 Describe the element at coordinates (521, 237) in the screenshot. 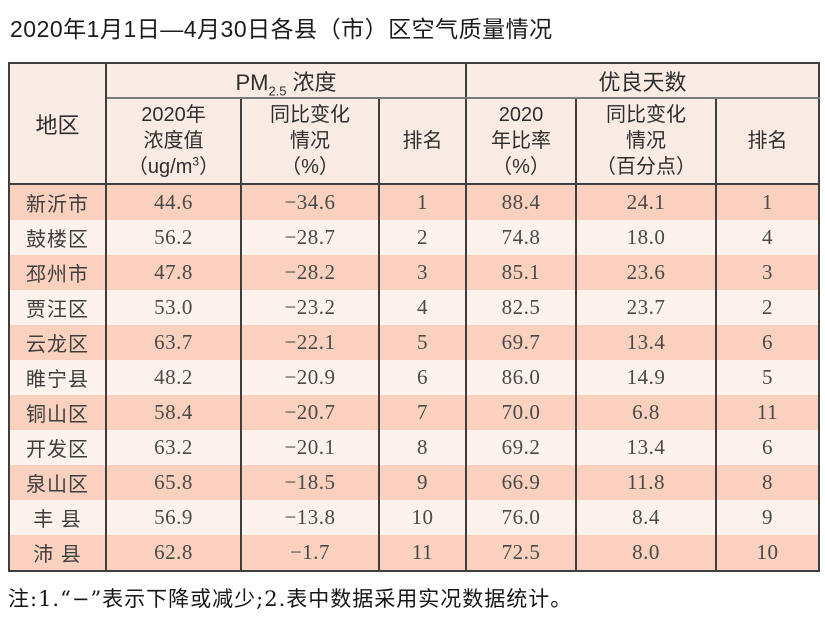

I see `cell-good-ratio: 74.8` at that location.